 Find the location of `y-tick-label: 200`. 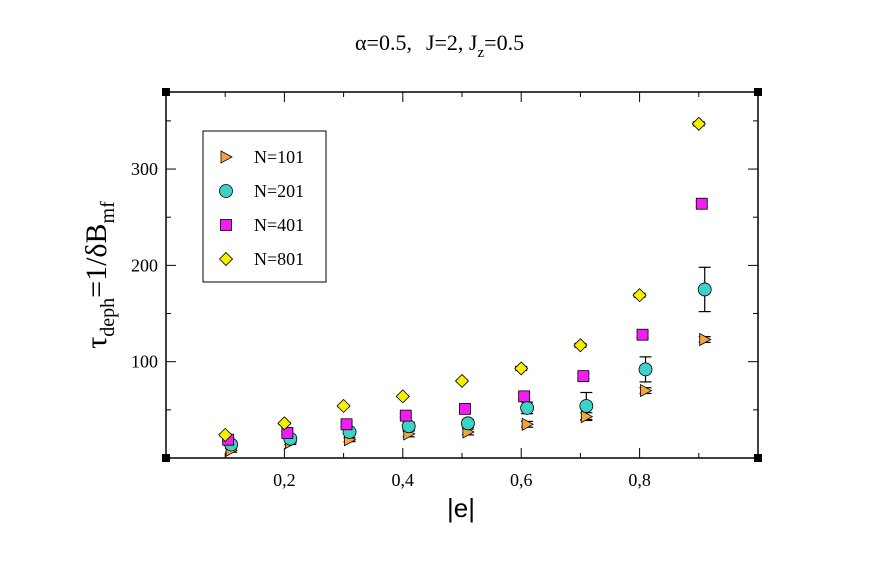

y-tick-label: 200 is located at coordinates (144, 265).